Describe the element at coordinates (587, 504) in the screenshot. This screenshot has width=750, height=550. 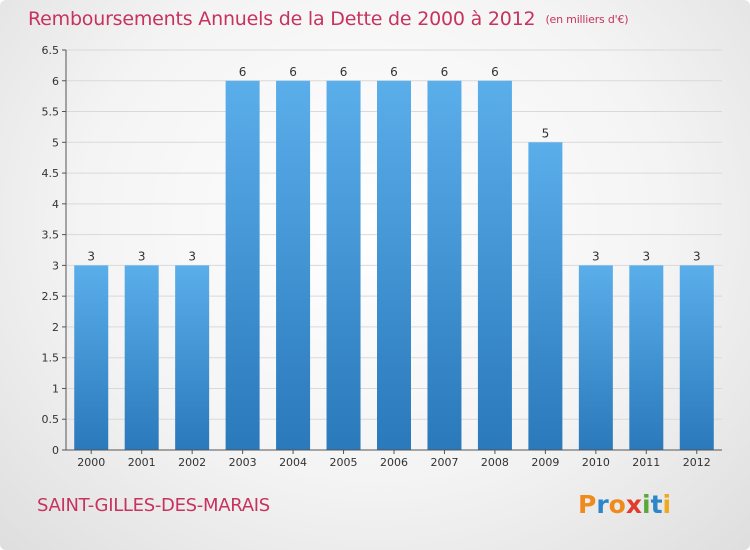
I see `logo-letter: P` at that location.